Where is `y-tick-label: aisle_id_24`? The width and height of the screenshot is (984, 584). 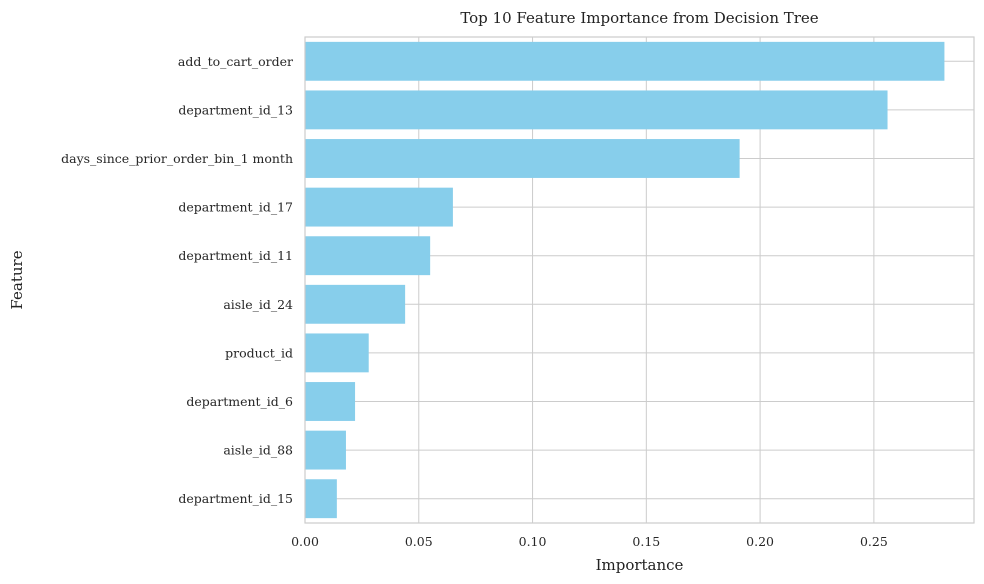 y-tick-label: aisle_id_24 is located at coordinates (258, 304).